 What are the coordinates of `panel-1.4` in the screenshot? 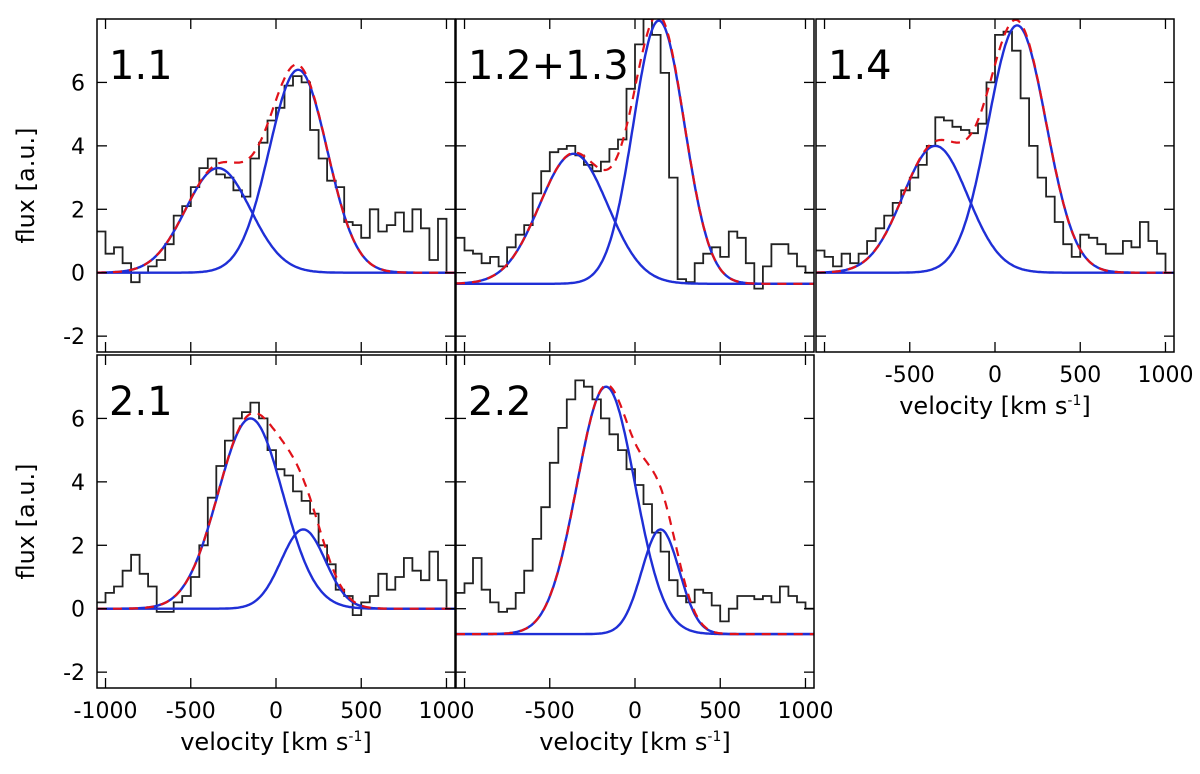 It's located at (995, 146).